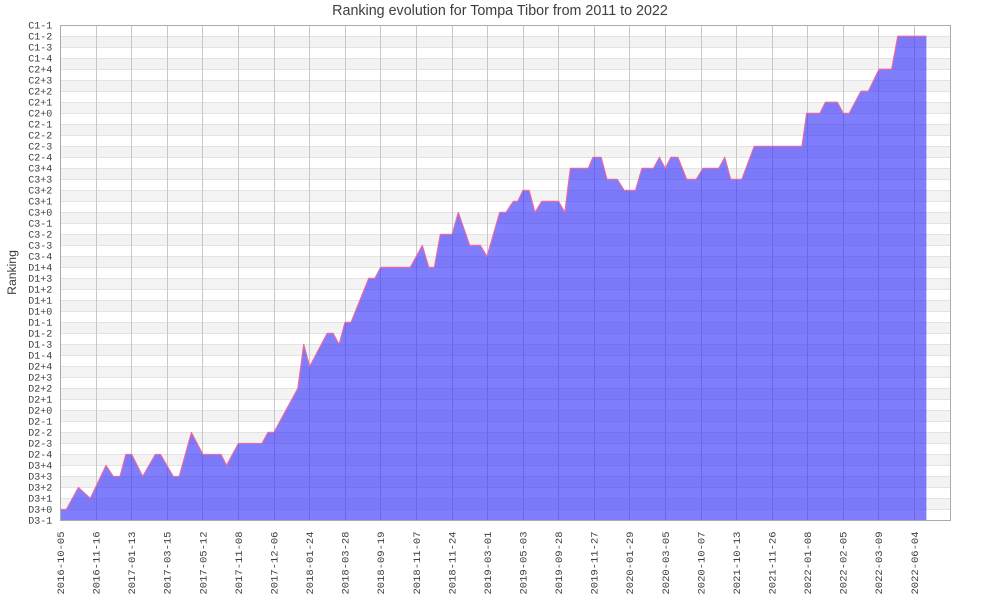  Describe the element at coordinates (702, 563) in the screenshot. I see `svg-text: 2020-10-07` at that location.